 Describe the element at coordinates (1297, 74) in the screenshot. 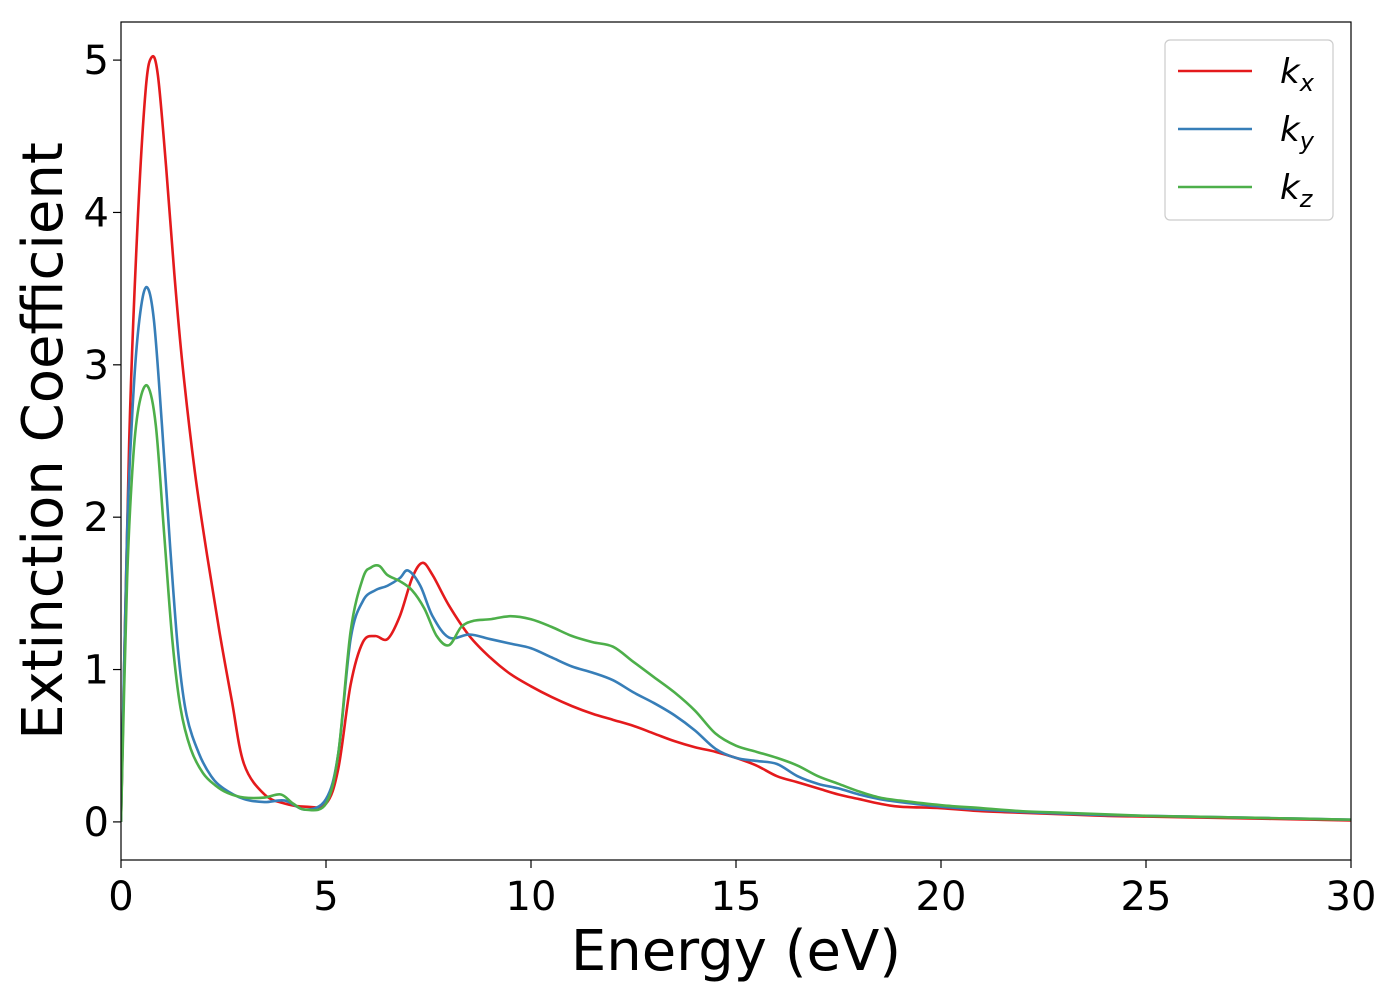

I see `legend-label-x: kx` at that location.